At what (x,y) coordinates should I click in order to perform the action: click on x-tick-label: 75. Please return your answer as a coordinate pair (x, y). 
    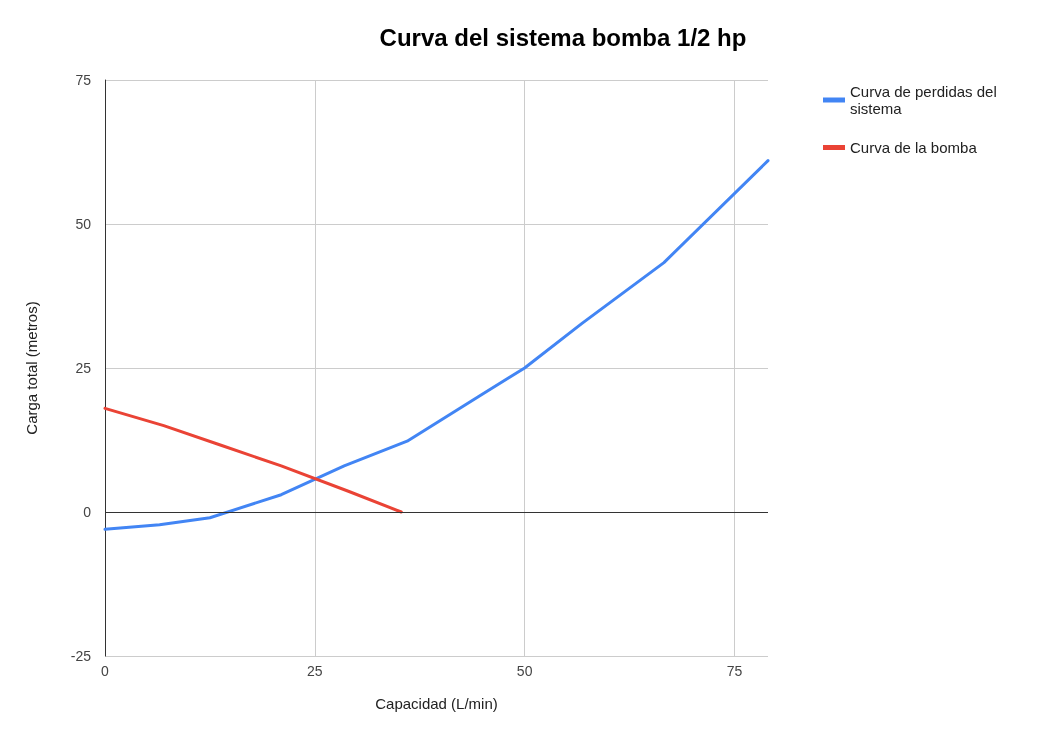
    Looking at the image, I should click on (734, 671).